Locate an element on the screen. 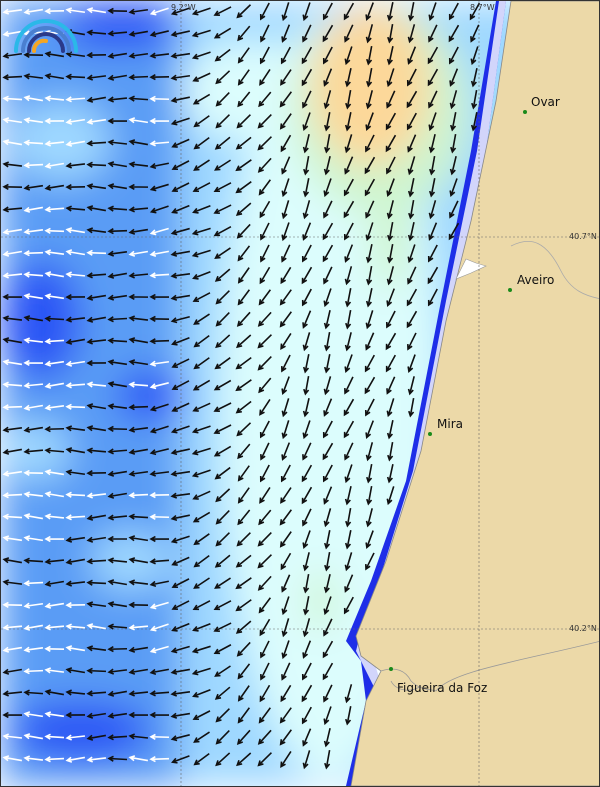  city-label-ovar: Ovar is located at coordinates (545, 102).